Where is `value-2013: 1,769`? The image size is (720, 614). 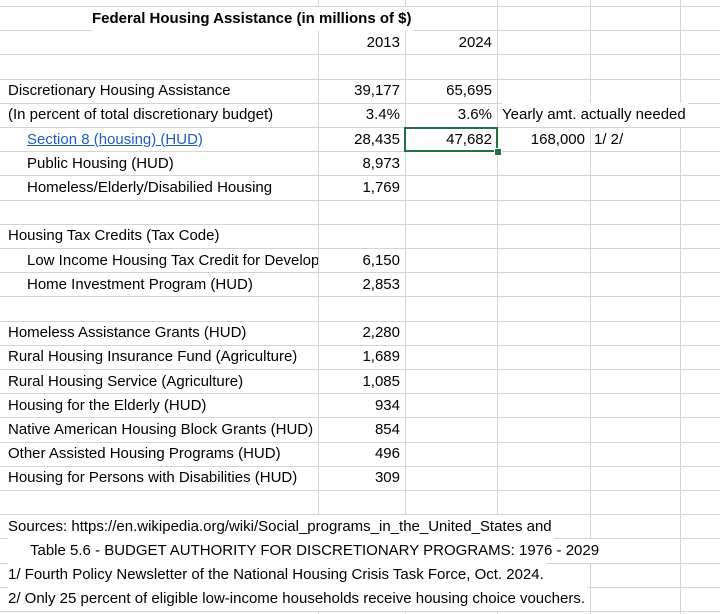
value-2013: 1,769 is located at coordinates (381, 187).